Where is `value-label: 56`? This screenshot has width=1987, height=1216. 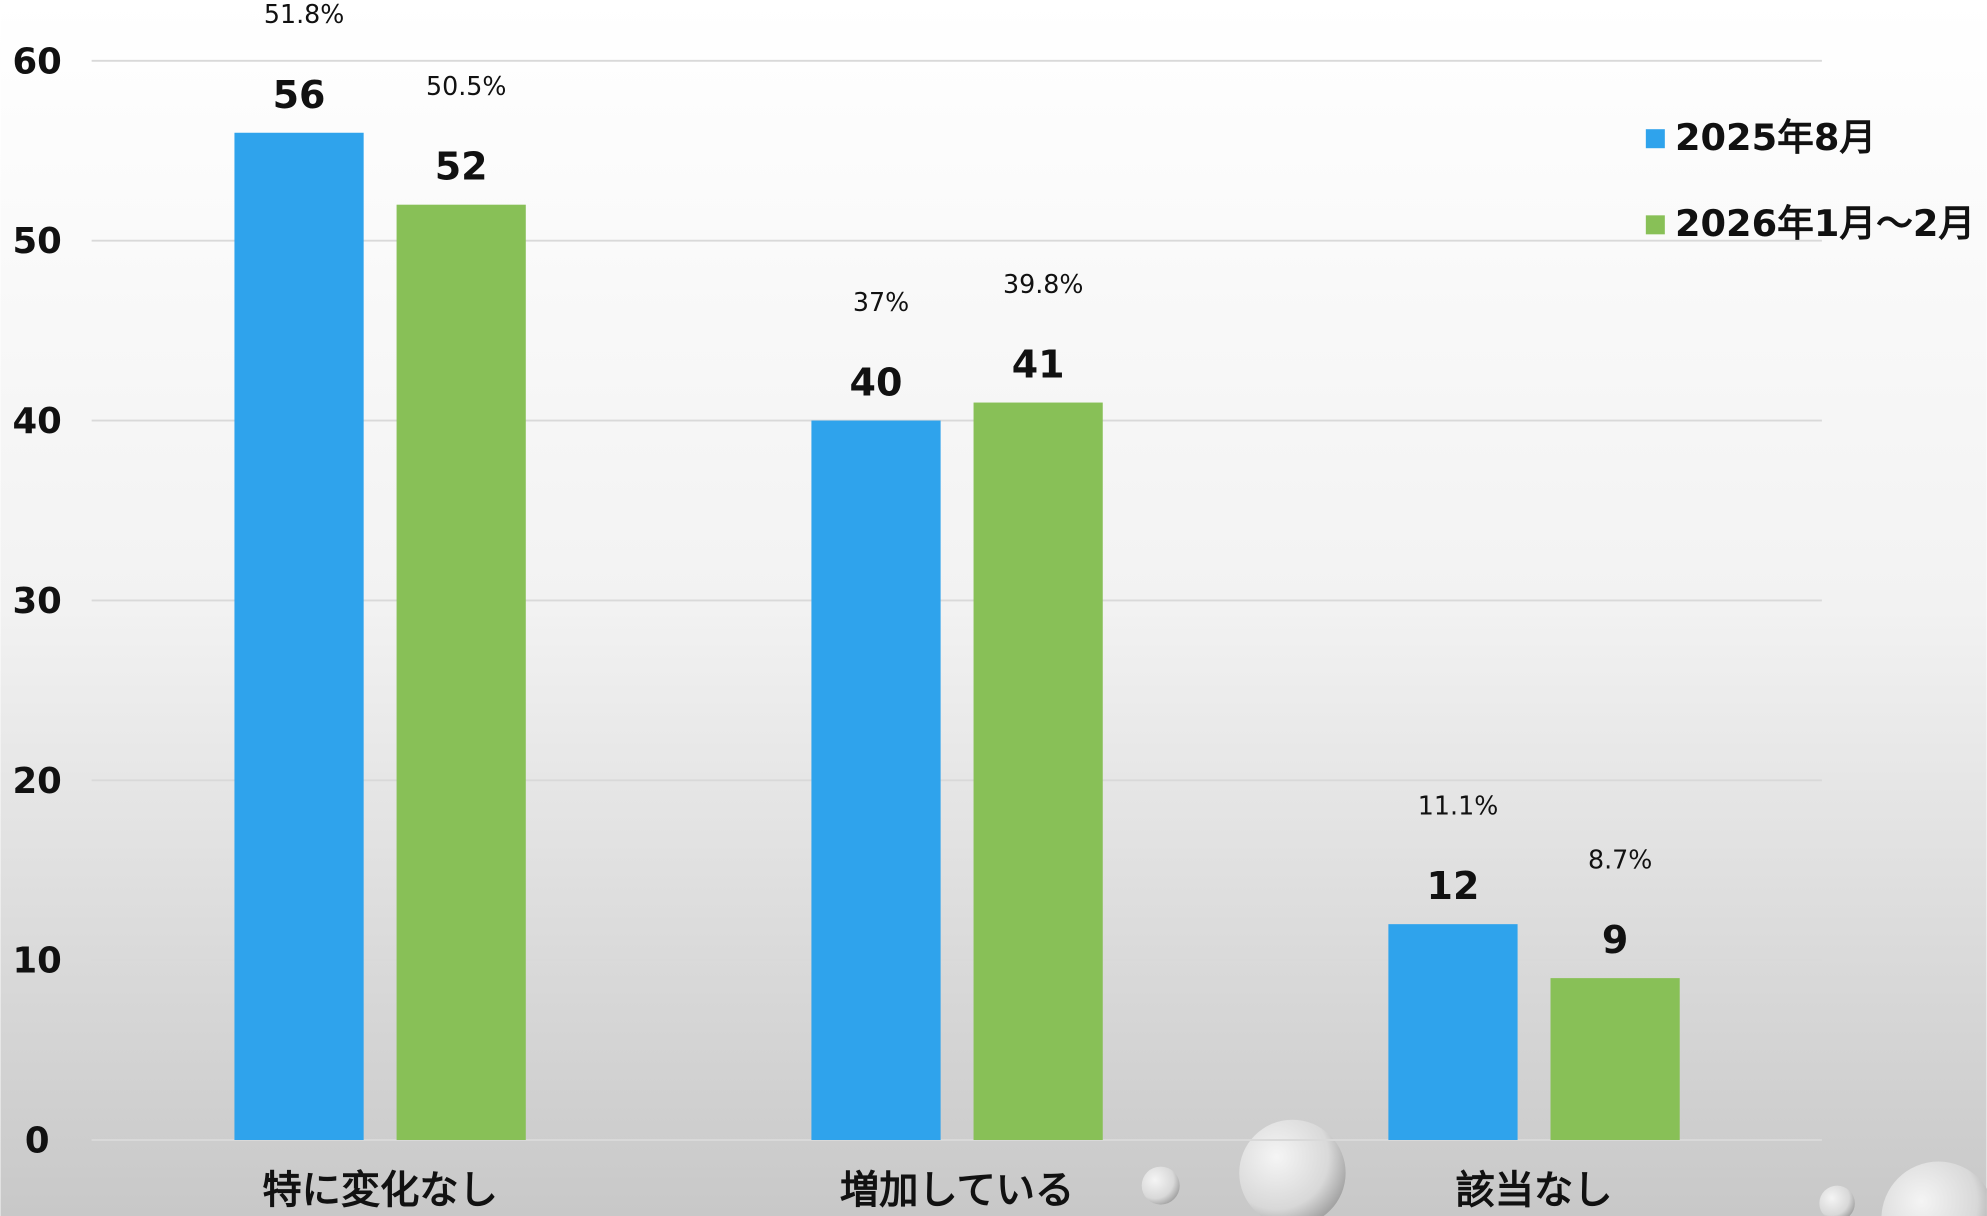 value-label: 56 is located at coordinates (299, 95).